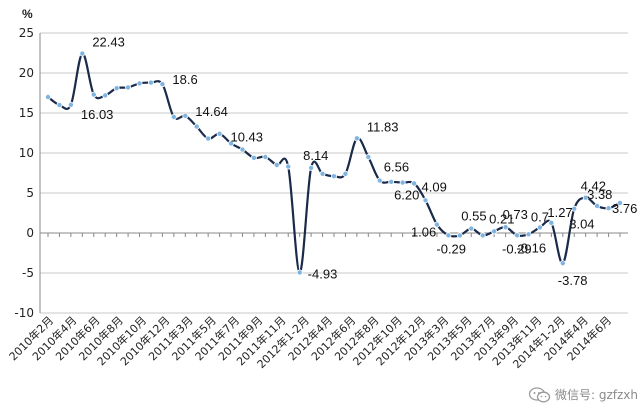 This screenshot has height=409, width=644. Describe the element at coordinates (27, 14) in the screenshot. I see `y-axis-unit-label: %` at that location.